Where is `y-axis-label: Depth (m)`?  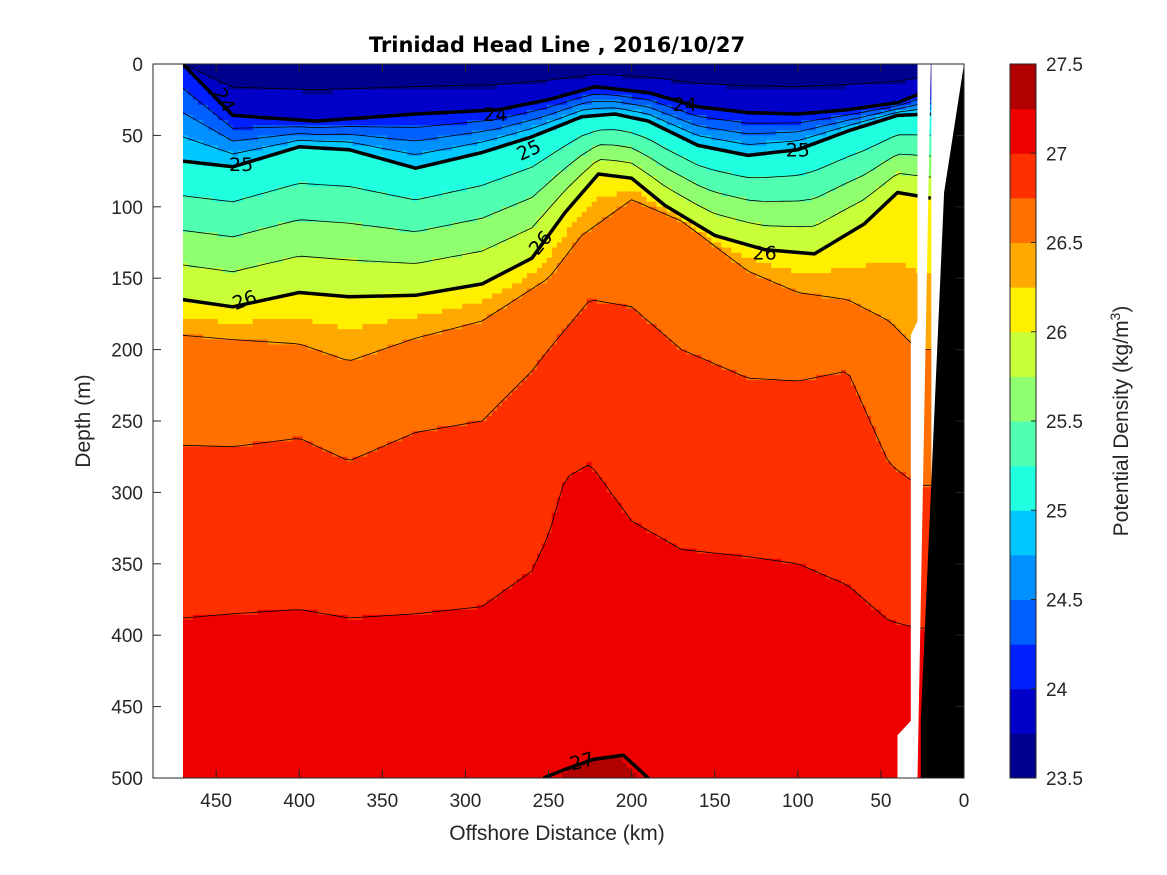
y-axis-label: Depth (m) is located at coordinates (83, 420).